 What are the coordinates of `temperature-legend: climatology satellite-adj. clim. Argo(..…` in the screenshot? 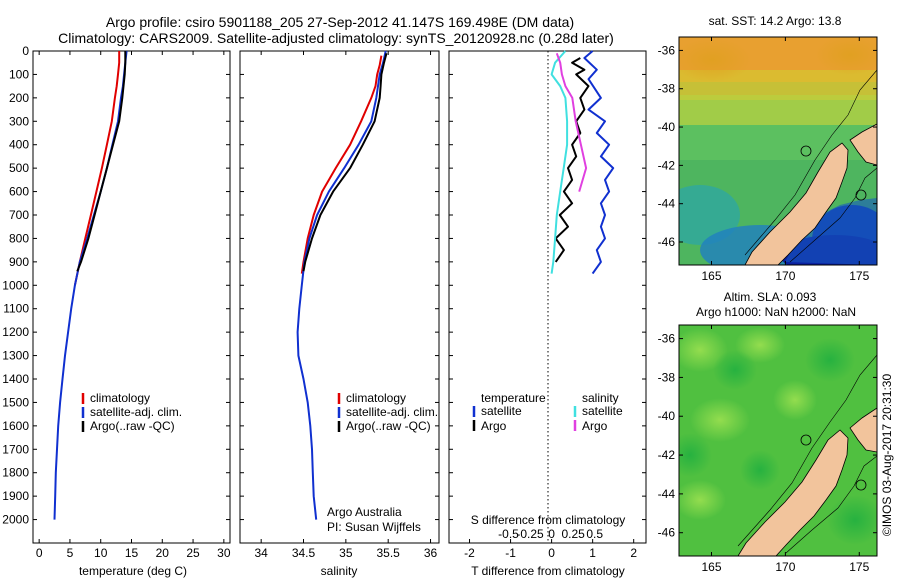 It's located at (131, 412).